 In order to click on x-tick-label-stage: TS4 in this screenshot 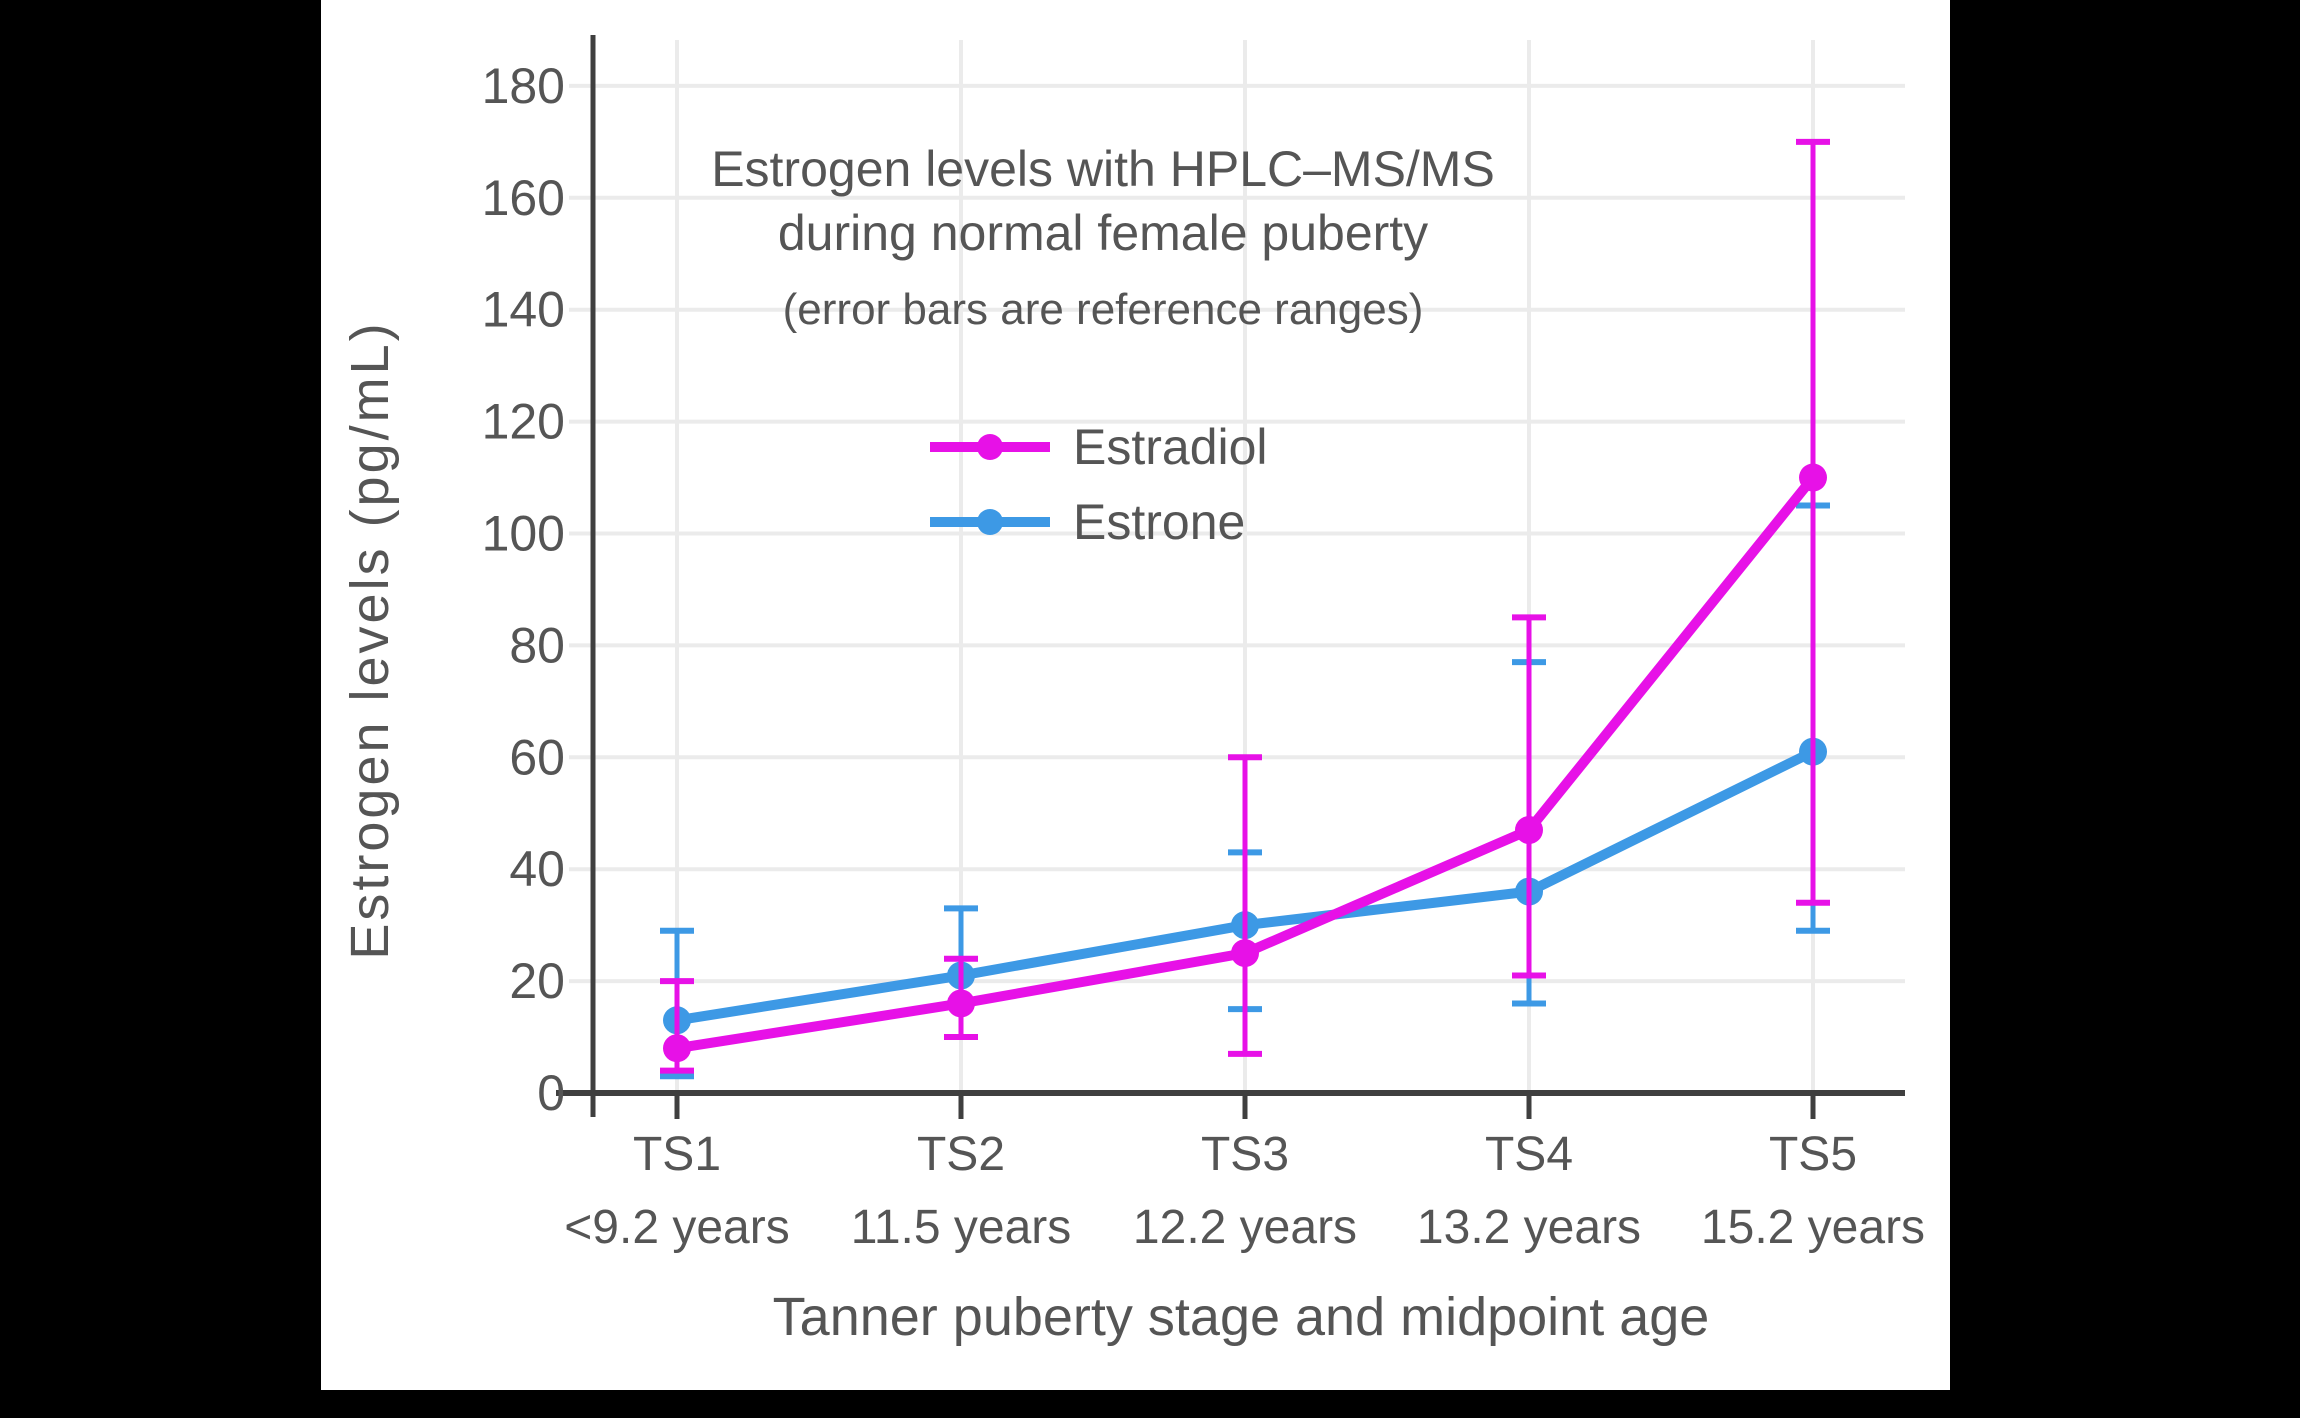, I will do `click(1529, 1154)`.